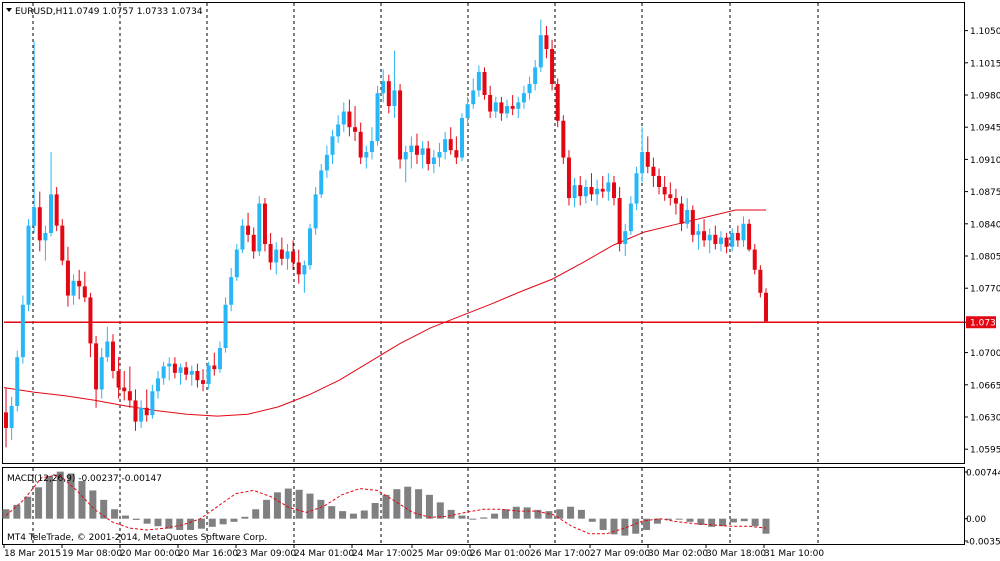 This screenshot has width=1000, height=561. What do you see at coordinates (985, 129) in the screenshot?
I see `price-tick-label: 1.0945` at bounding box center [985, 129].